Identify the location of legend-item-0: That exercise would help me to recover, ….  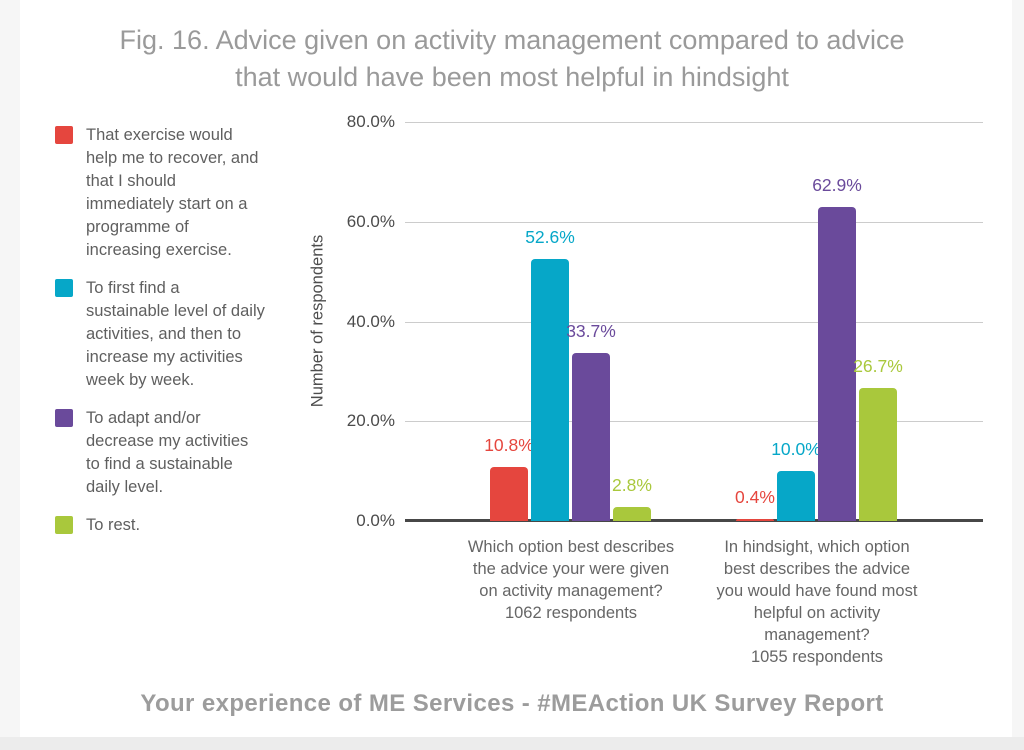
(170, 193).